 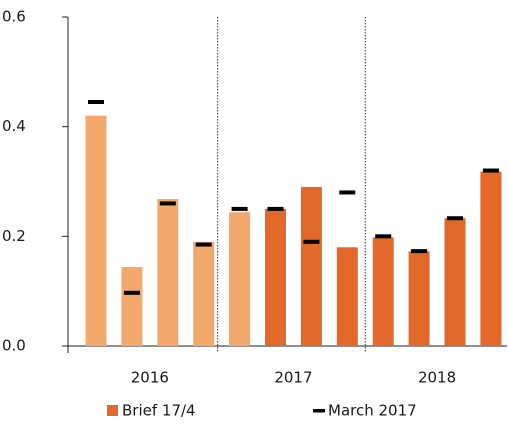 I want to click on y-tick-label: 0.2, so click(x=14, y=236).